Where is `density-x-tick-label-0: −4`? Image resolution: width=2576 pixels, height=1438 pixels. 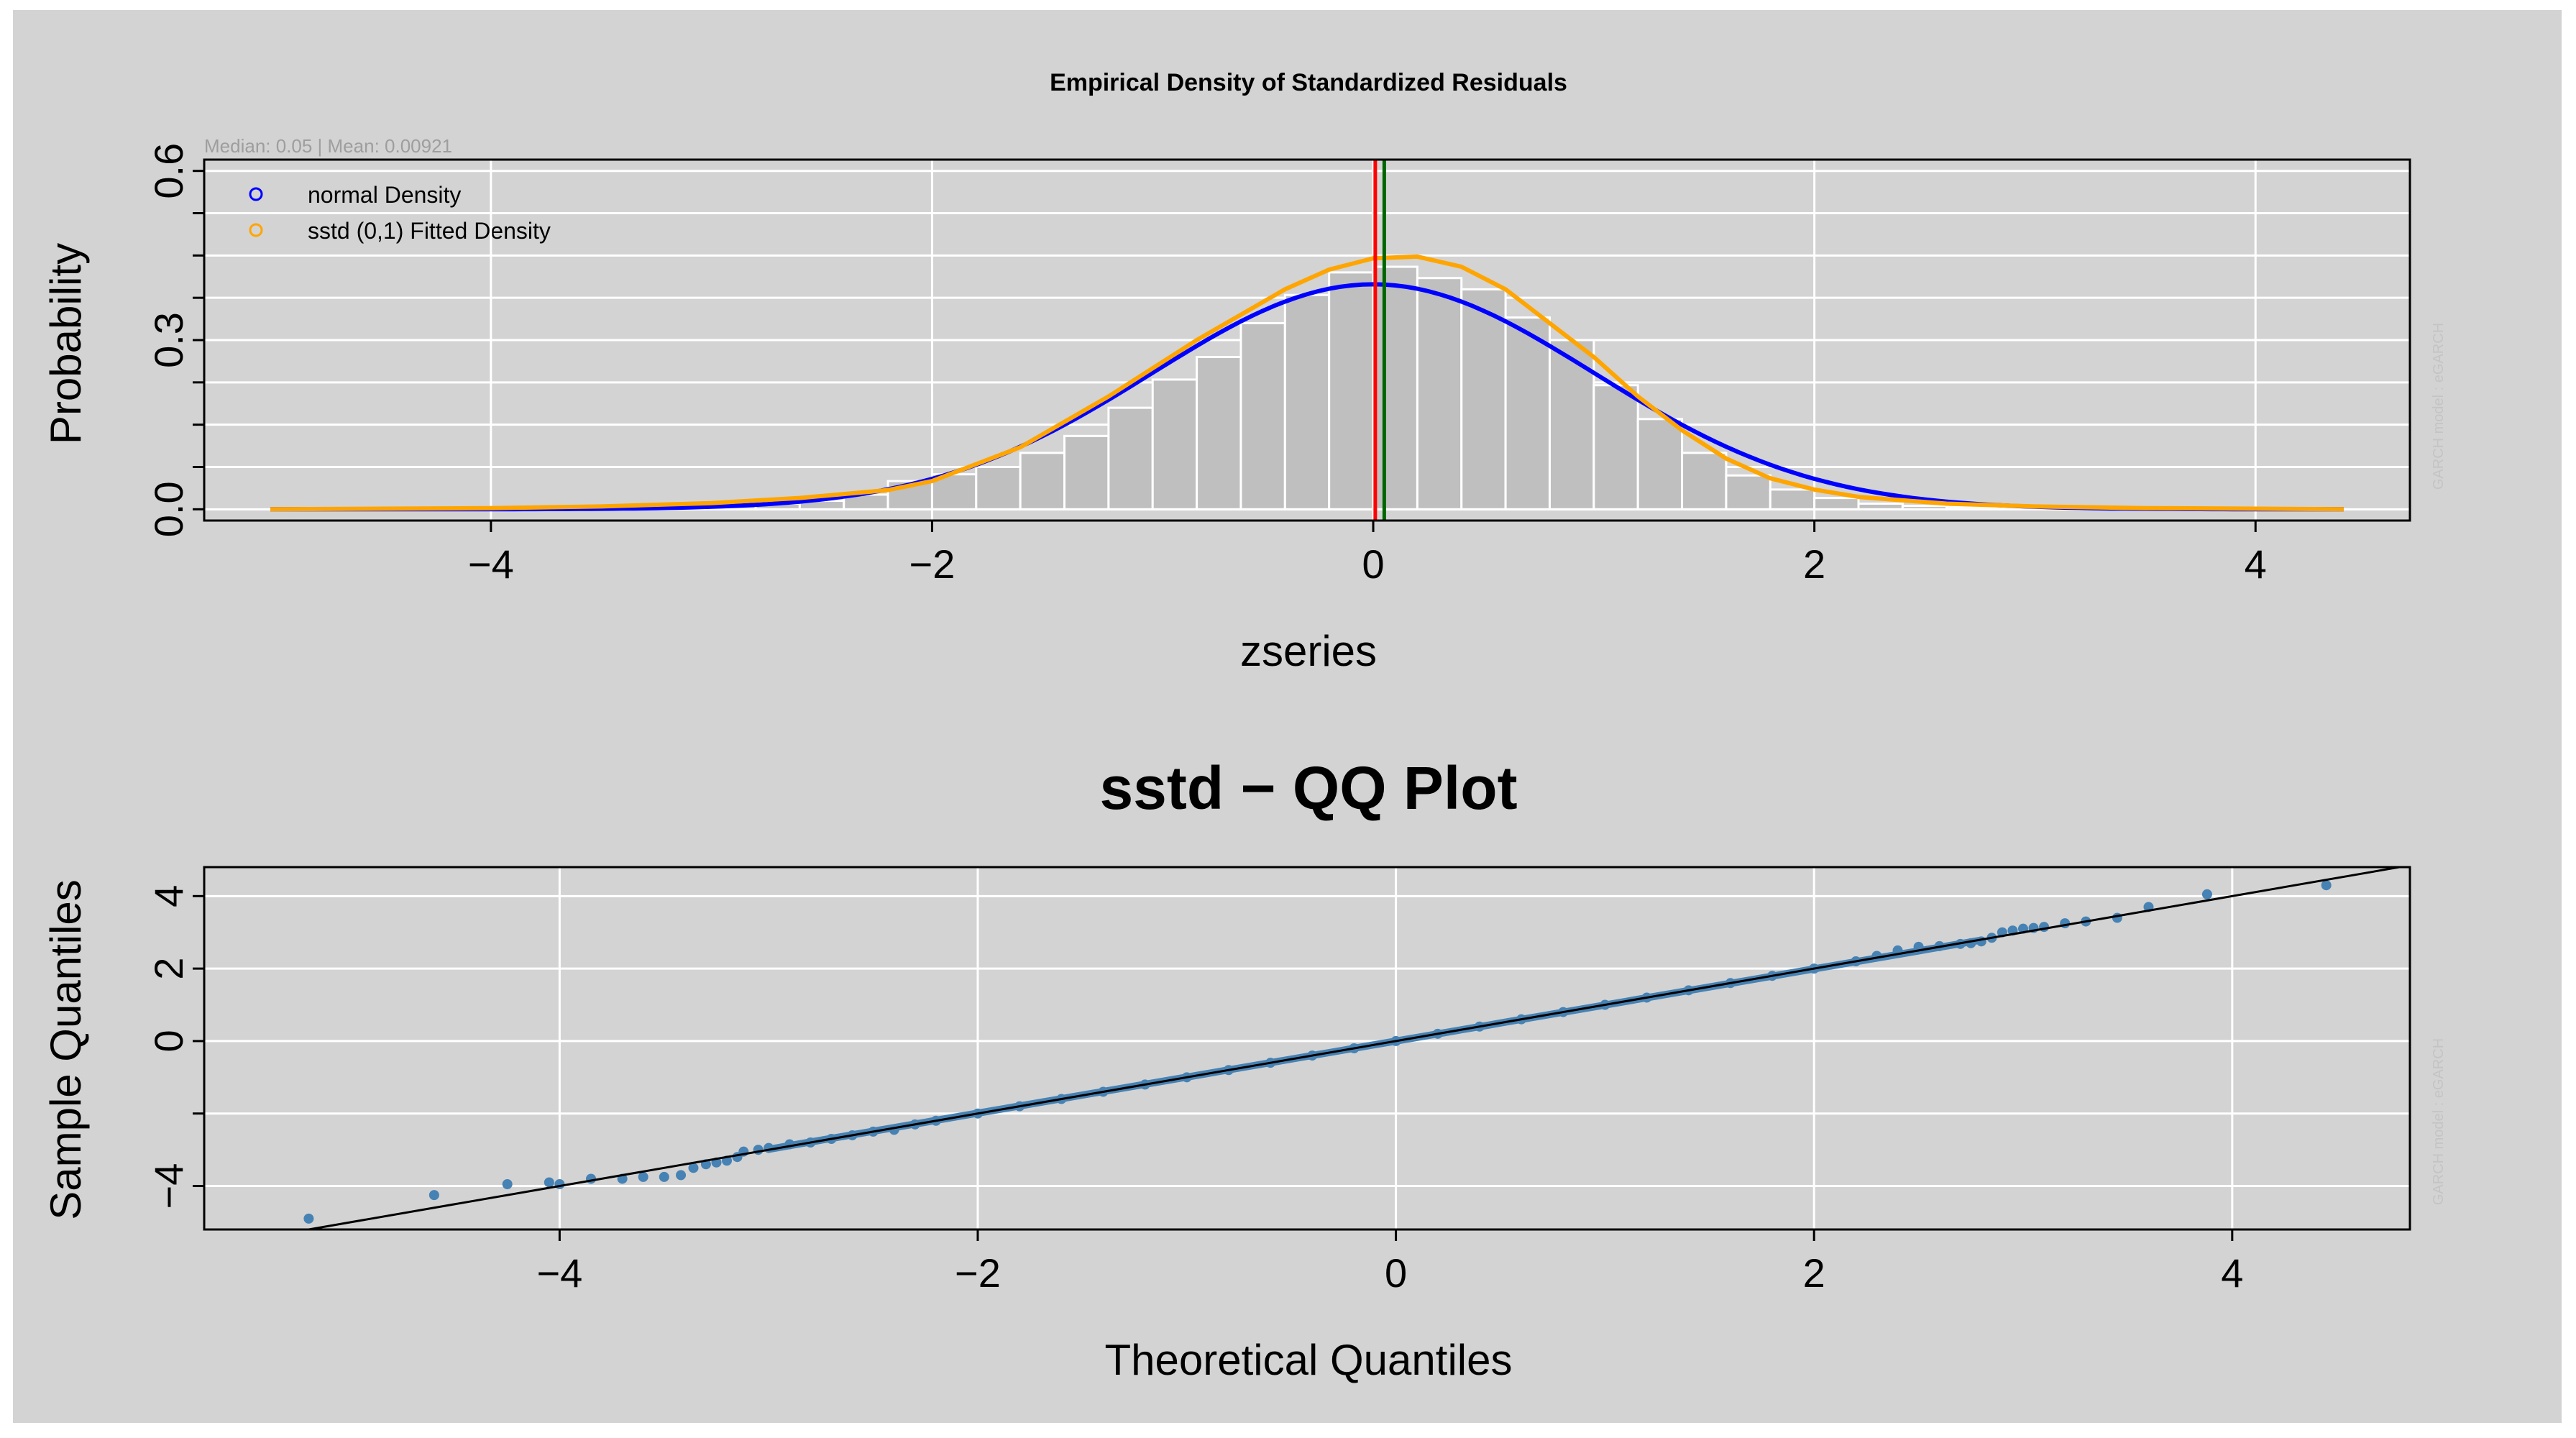 density-x-tick-label-0: −4 is located at coordinates (491, 564).